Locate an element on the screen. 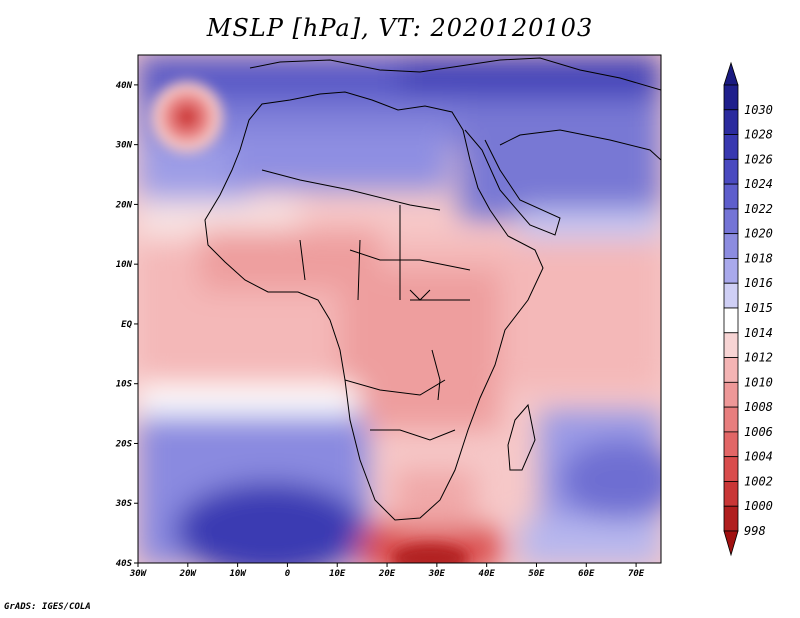 The image size is (800, 618). lon-tick-label: 30W is located at coordinates (138, 574).